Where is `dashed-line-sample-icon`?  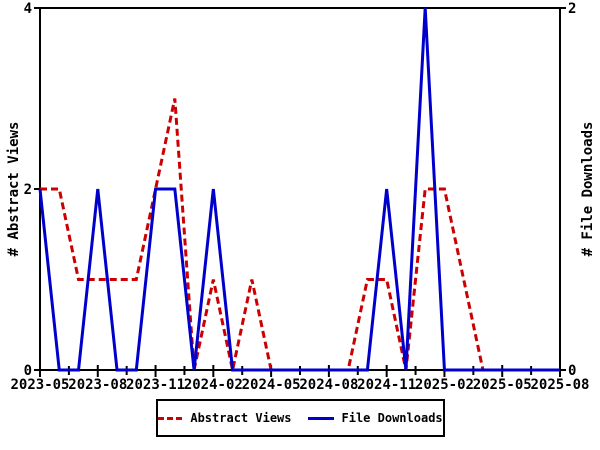
dashed-line-sample-icon is located at coordinates (170, 418).